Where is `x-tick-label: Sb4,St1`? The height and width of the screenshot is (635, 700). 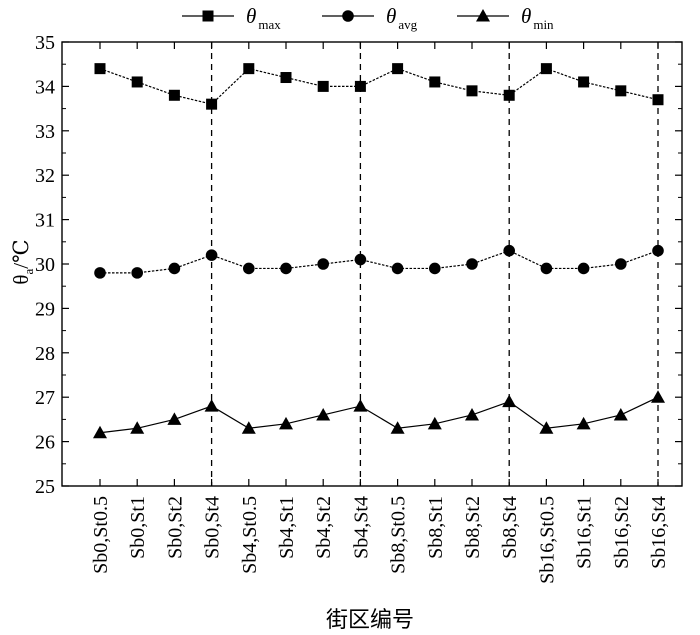
x-tick-label: Sb4,St1 is located at coordinates (287, 527).